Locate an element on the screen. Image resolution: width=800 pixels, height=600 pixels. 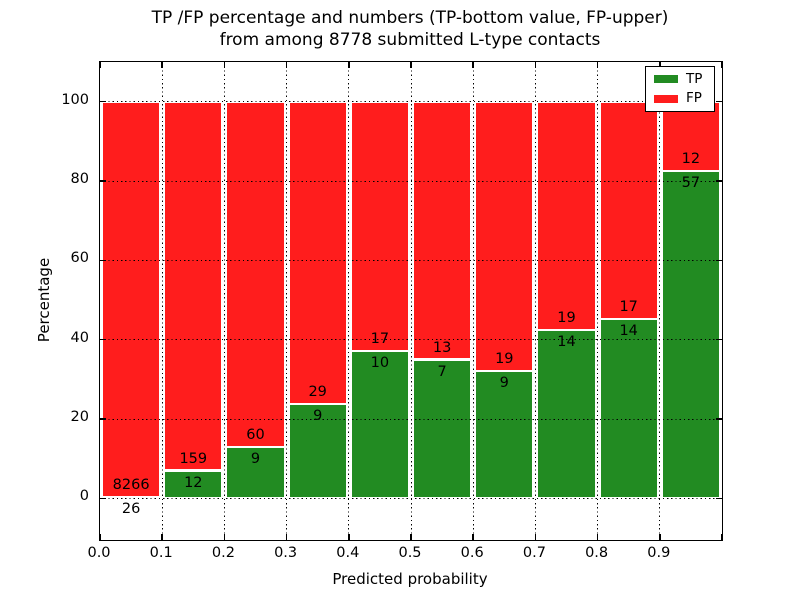
tp-count-label: 10 is located at coordinates (380, 363).